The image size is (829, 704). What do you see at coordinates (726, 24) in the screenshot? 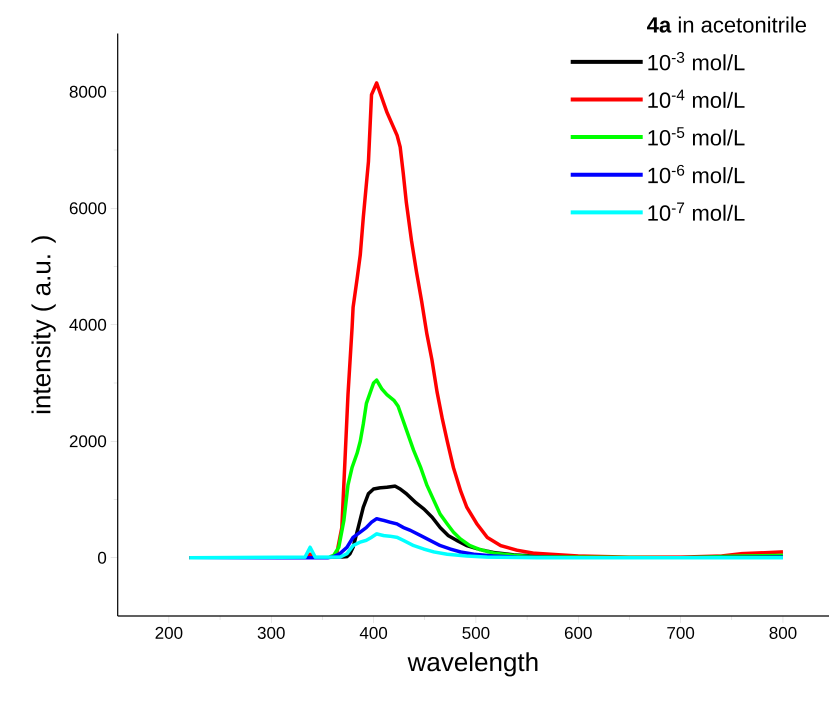
I see `legend-title: 4a in acetonitrile` at bounding box center [726, 24].